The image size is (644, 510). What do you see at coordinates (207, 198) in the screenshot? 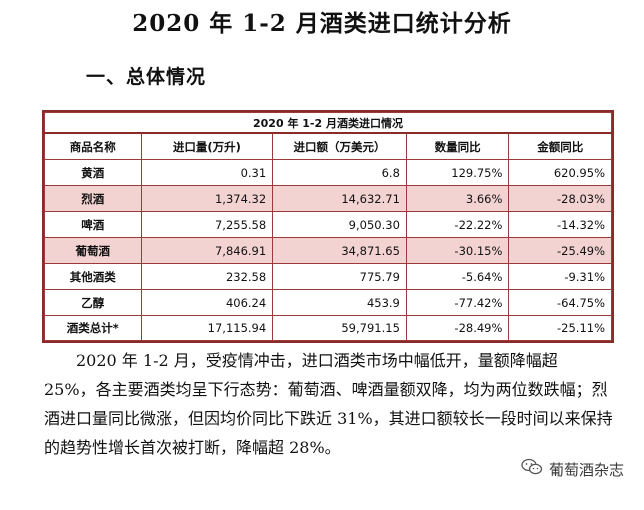
I see `volume-cell: 1,374.32` at bounding box center [207, 198].